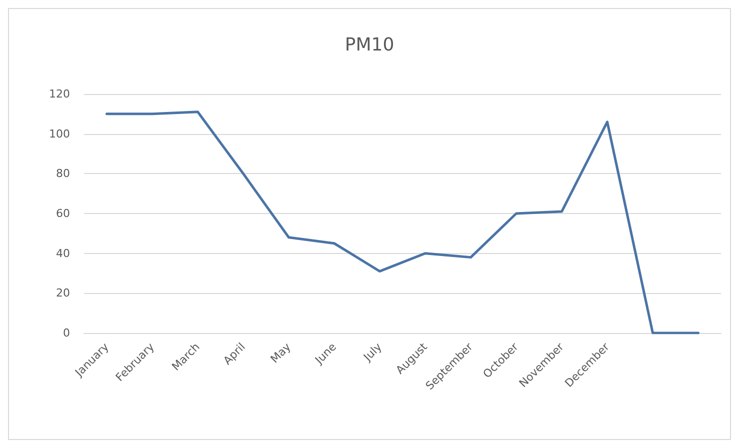 The height and width of the screenshot is (448, 739). Describe the element at coordinates (63, 253) in the screenshot. I see `y-tick-label: 40` at that location.